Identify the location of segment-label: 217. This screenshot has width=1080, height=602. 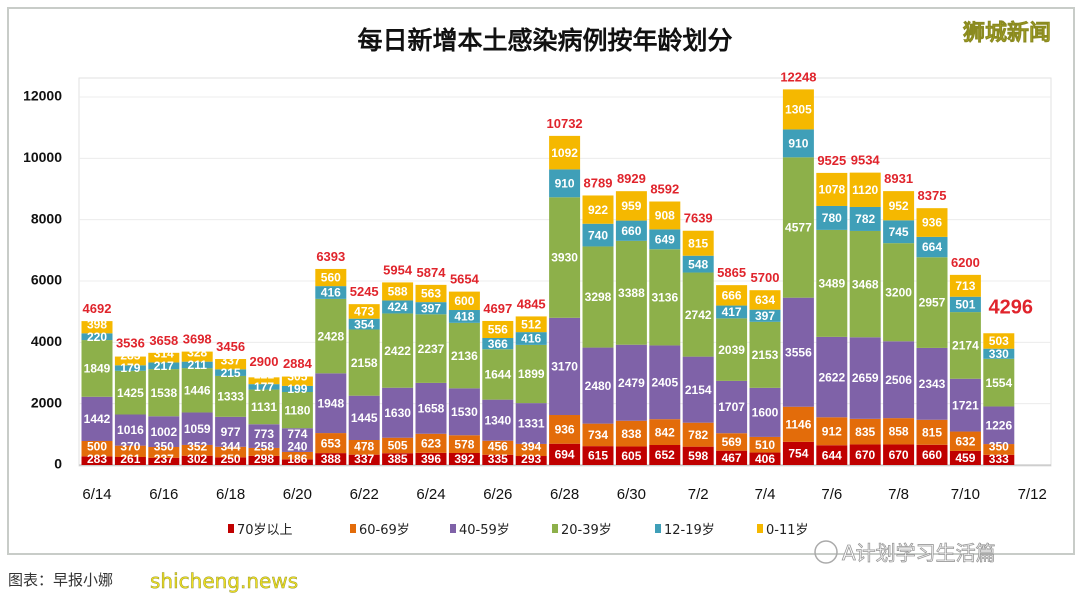
(164, 366).